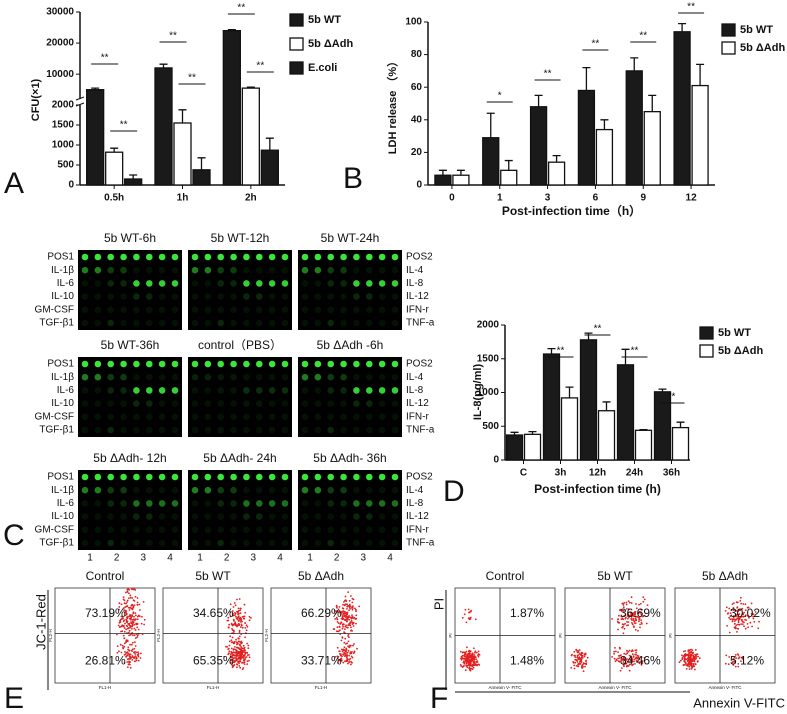 The image size is (787, 714). What do you see at coordinates (417, 296) in the screenshot?
I see `array-right-label: IL-12` at bounding box center [417, 296].